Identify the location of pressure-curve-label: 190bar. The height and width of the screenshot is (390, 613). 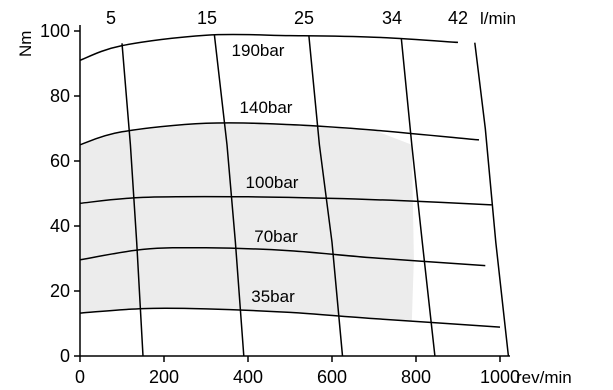
(258, 50).